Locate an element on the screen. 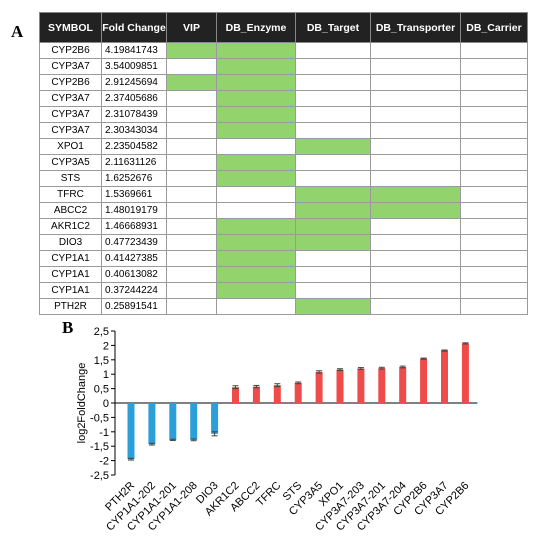 The width and height of the screenshot is (539, 550). header-db-carrier: DB_Carrier is located at coordinates (494, 27).